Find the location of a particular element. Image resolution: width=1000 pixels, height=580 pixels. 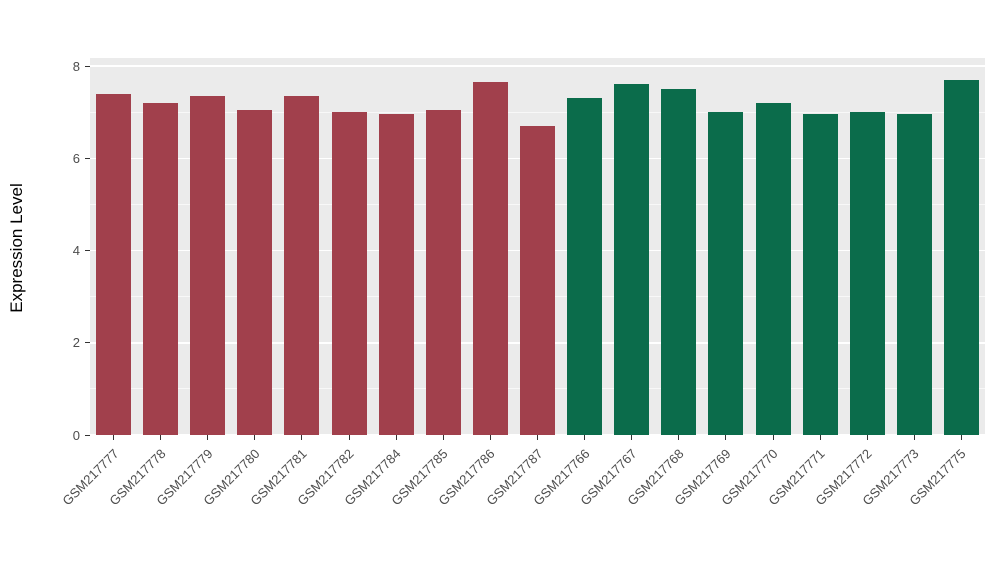

bar-GSM217772 is located at coordinates (867, 273).